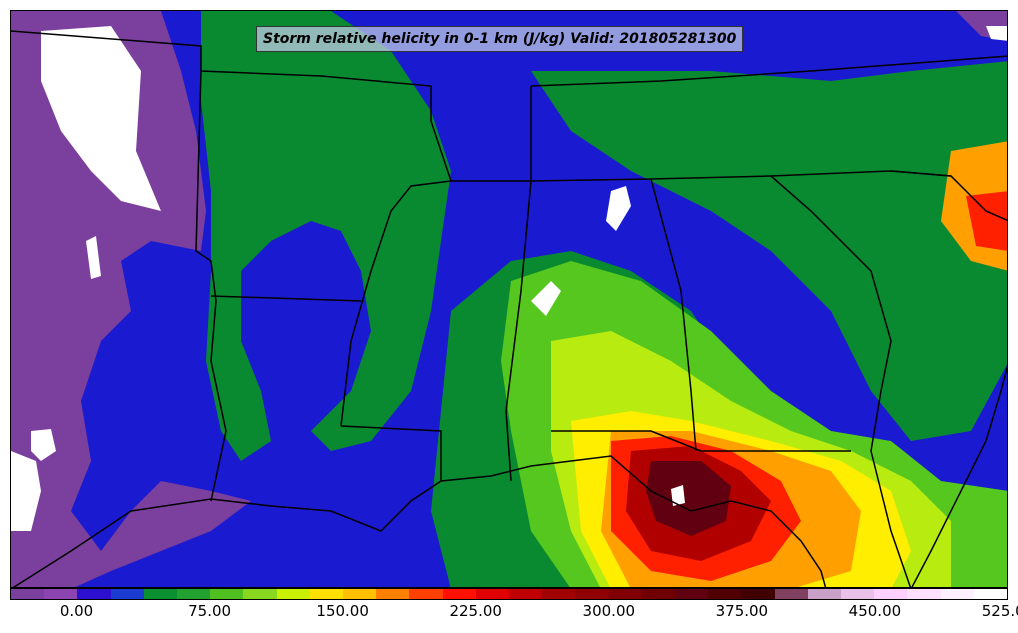 This screenshot has height=633, width=1018. Describe the element at coordinates (210, 611) in the screenshot. I see `colorbar-tick-label: 75.00` at that location.